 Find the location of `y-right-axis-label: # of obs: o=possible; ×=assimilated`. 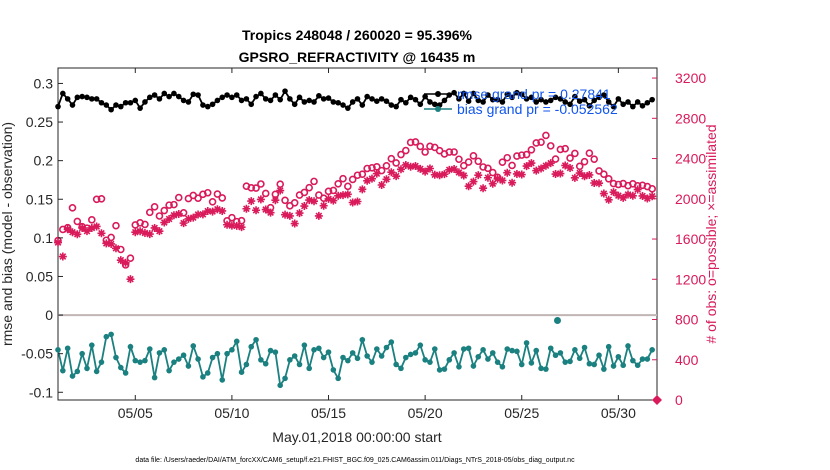

y-right-axis-label: # of obs: o=possible; ×=assimilated is located at coordinates (711, 233).